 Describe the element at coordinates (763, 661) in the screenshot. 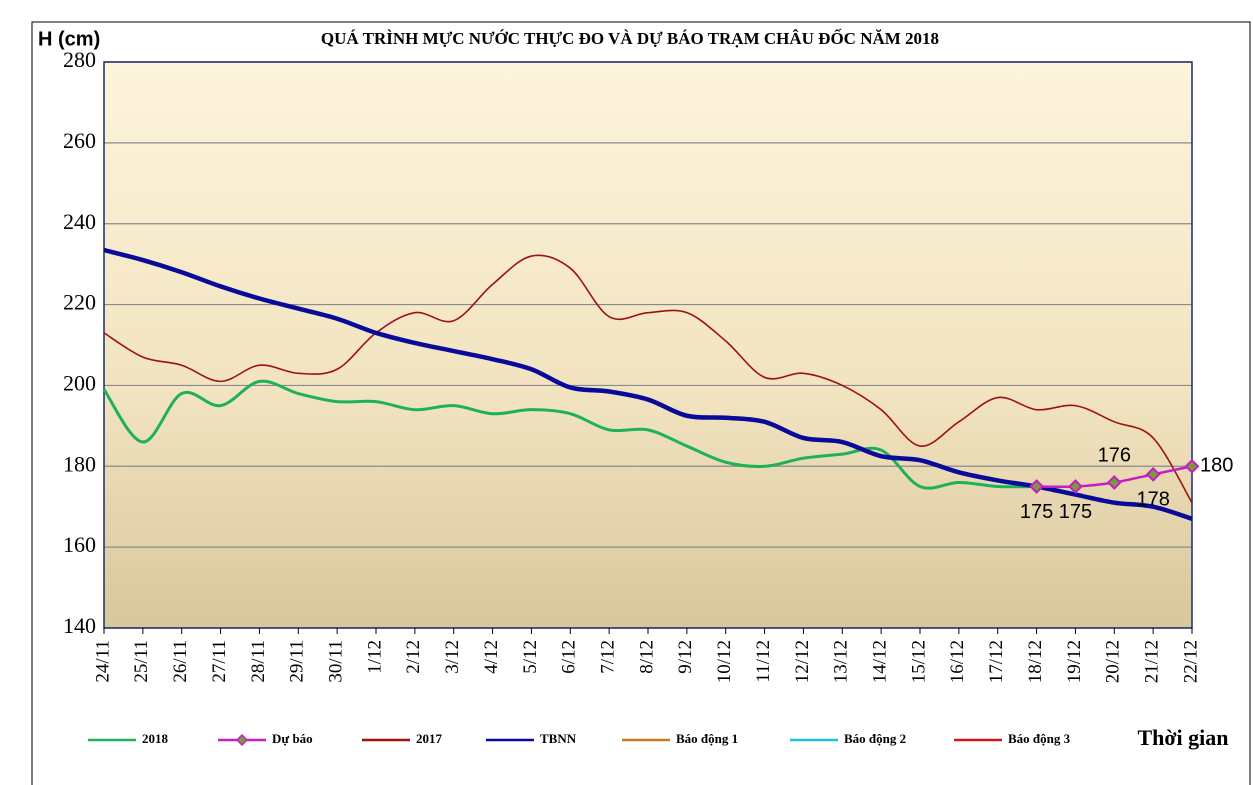

I see `x-tick-label: 11/12` at that location.